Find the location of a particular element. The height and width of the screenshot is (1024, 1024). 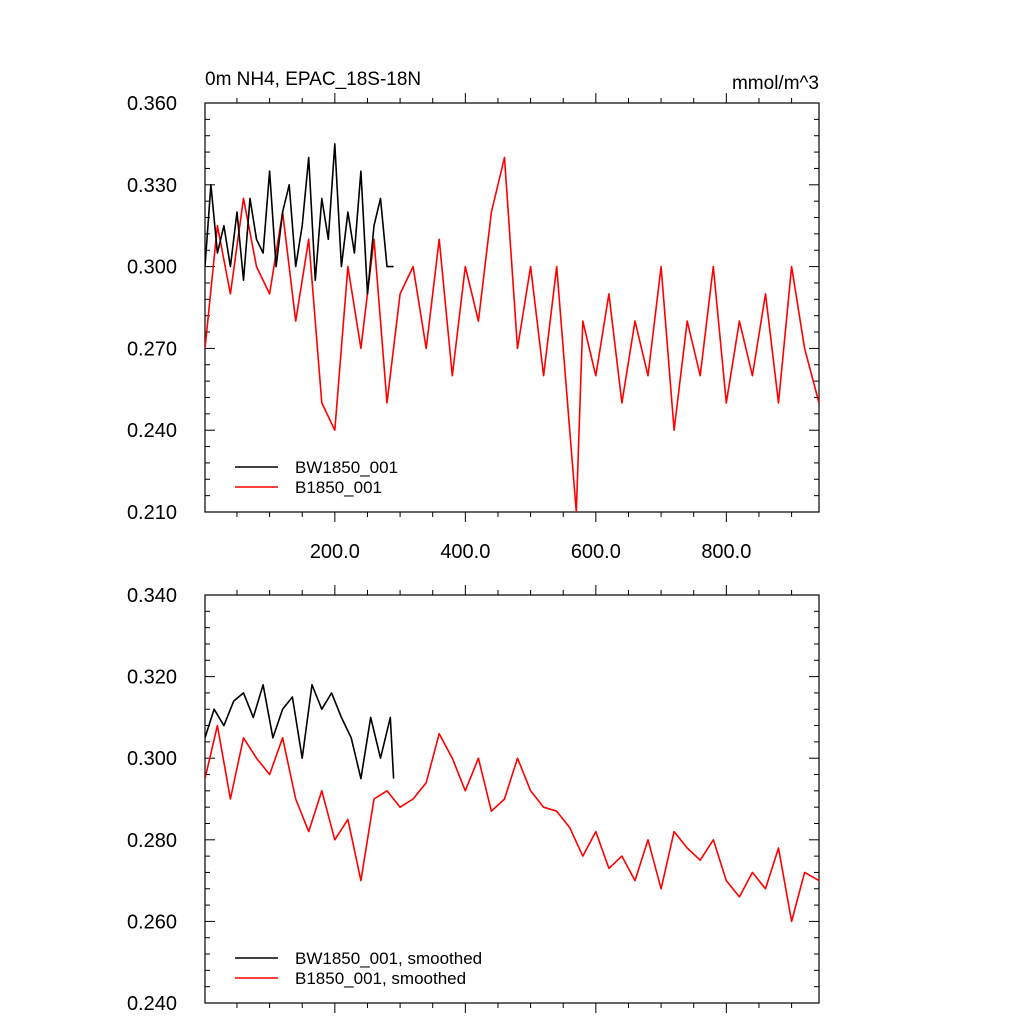

series-line-bw1850-001-smoothed is located at coordinates (300, 731).